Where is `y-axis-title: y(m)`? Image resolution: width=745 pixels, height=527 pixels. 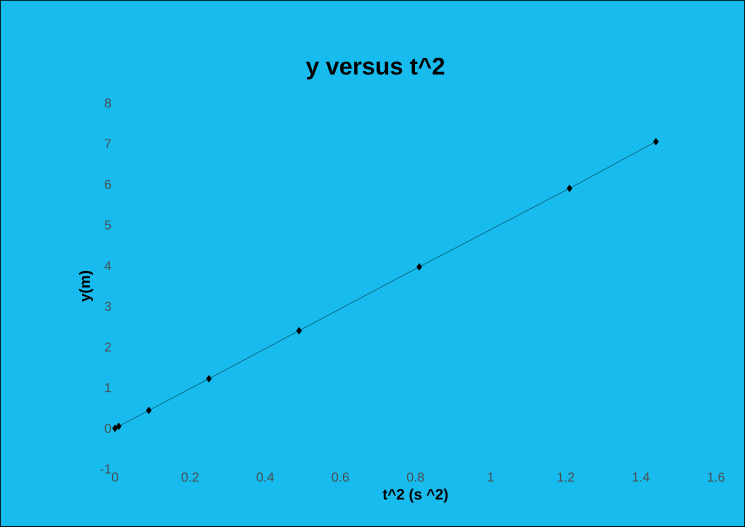 y-axis-title: y(m) is located at coordinates (86, 286).